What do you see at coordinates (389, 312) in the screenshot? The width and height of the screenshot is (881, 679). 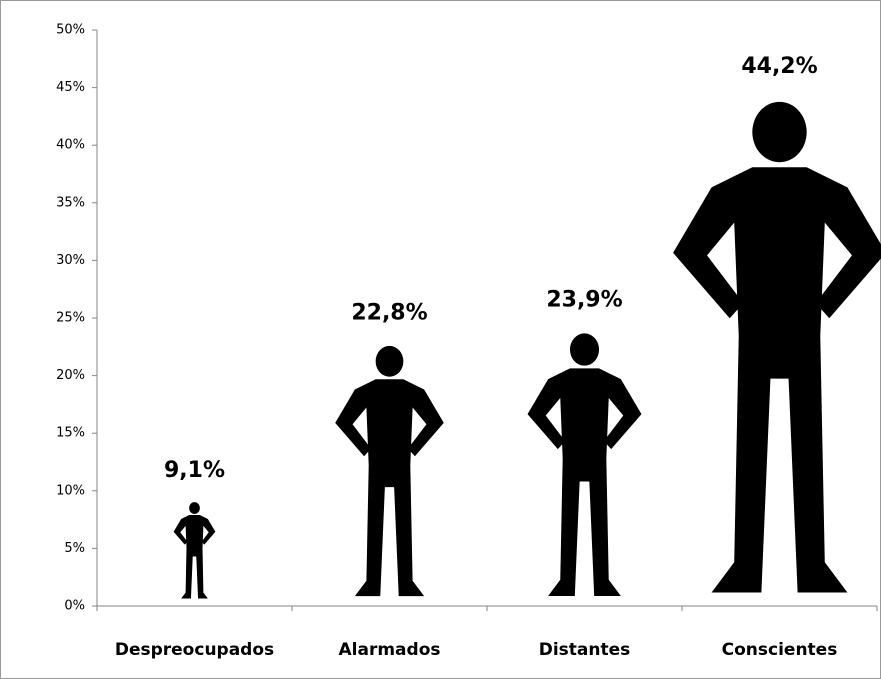 I see `value-label: 22,8%` at bounding box center [389, 312].